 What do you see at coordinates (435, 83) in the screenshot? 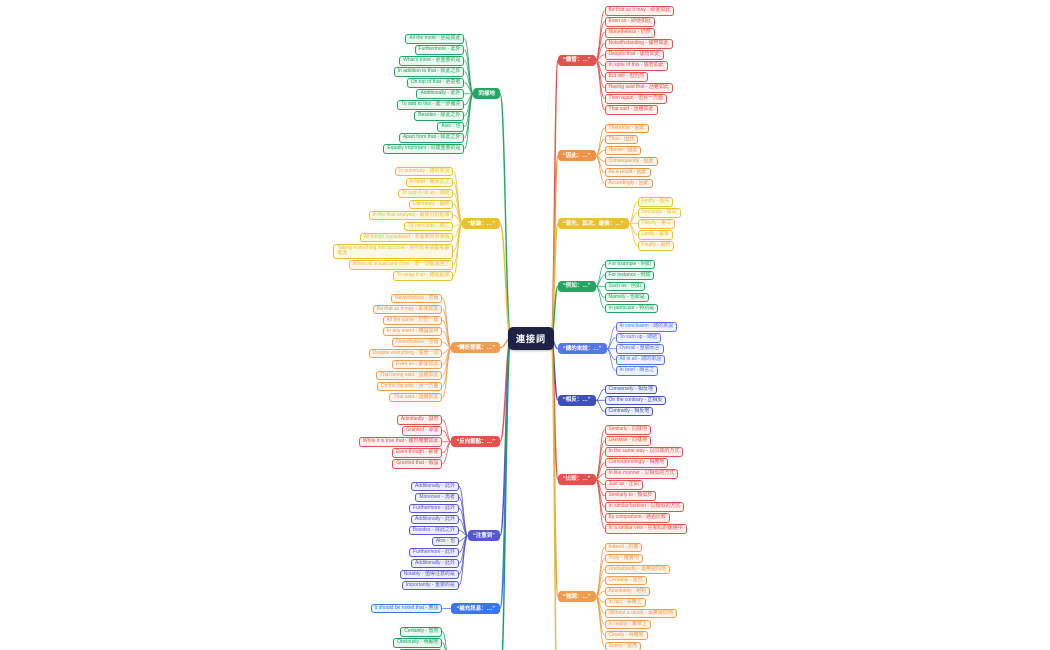
I see `leaf-node: On top of that - 更甚者` at bounding box center [435, 83].